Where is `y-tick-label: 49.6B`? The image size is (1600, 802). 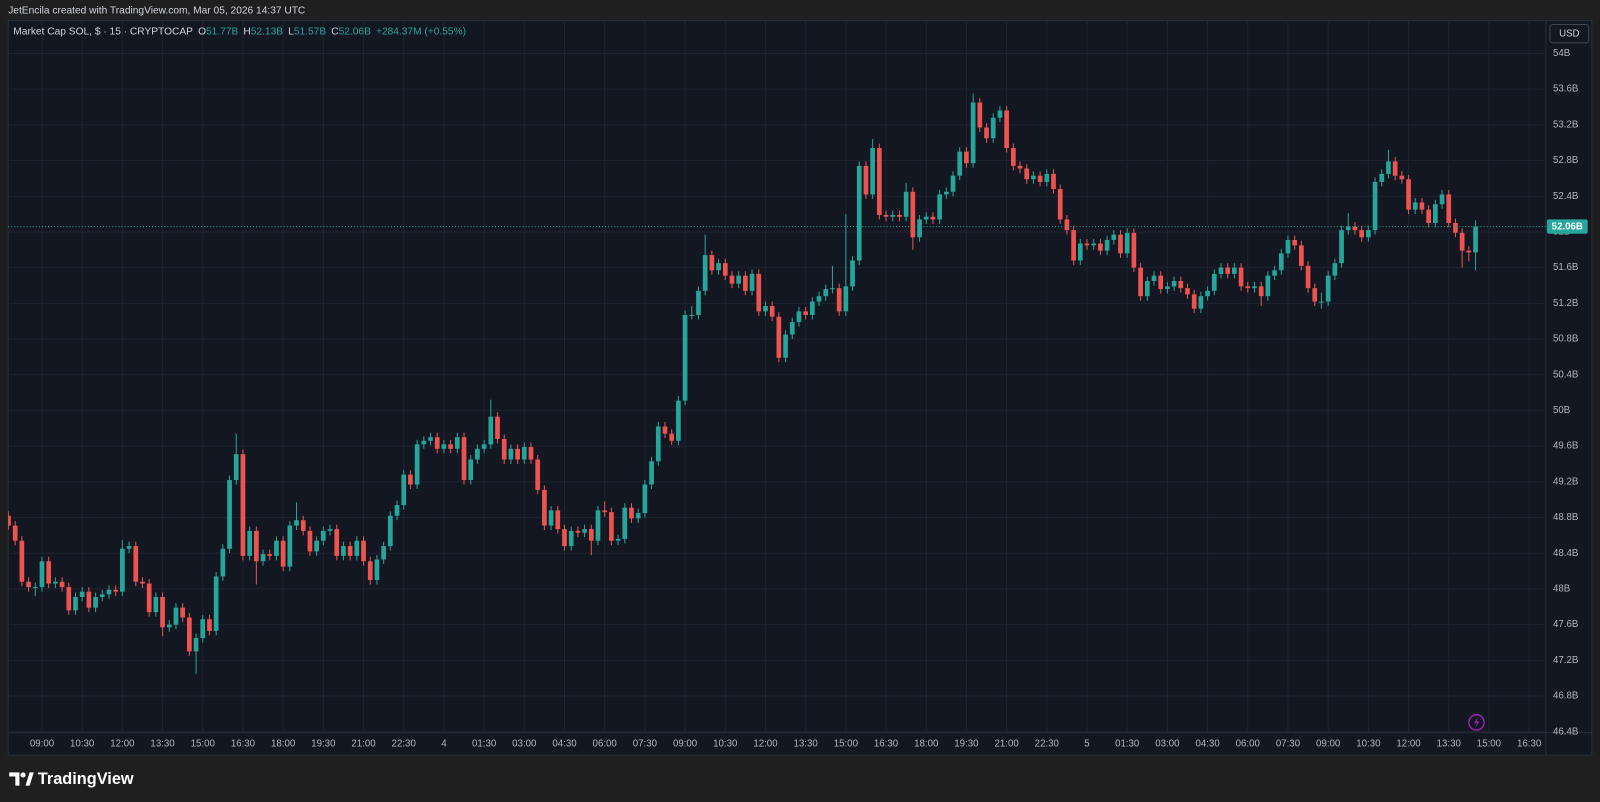 y-tick-label: 49.6B is located at coordinates (1565, 446).